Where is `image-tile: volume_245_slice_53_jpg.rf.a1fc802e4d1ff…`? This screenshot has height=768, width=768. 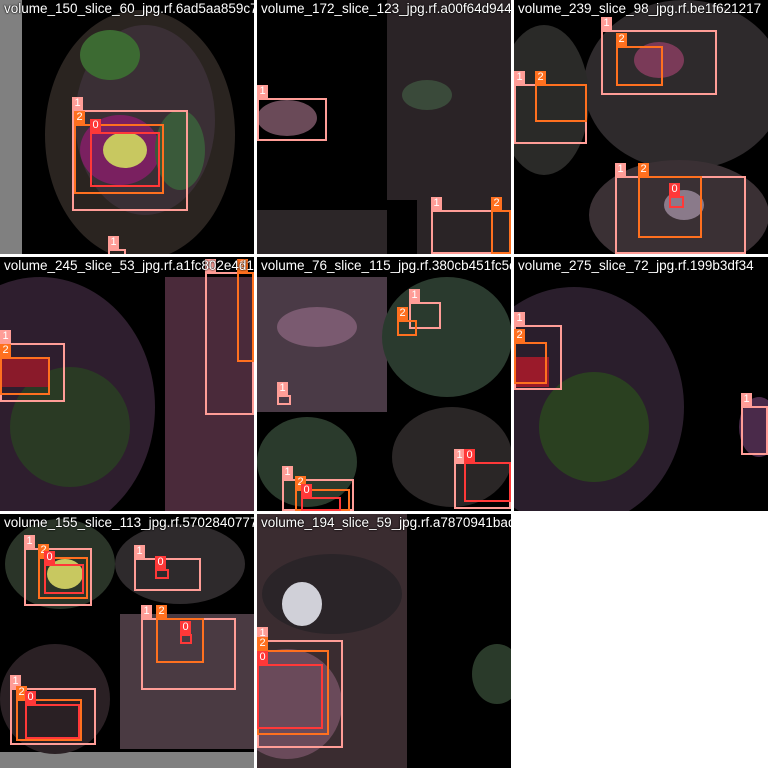 image-tile: volume_245_slice_53_jpg.rf.a1fc802e4d1ff… is located at coordinates (127, 384).